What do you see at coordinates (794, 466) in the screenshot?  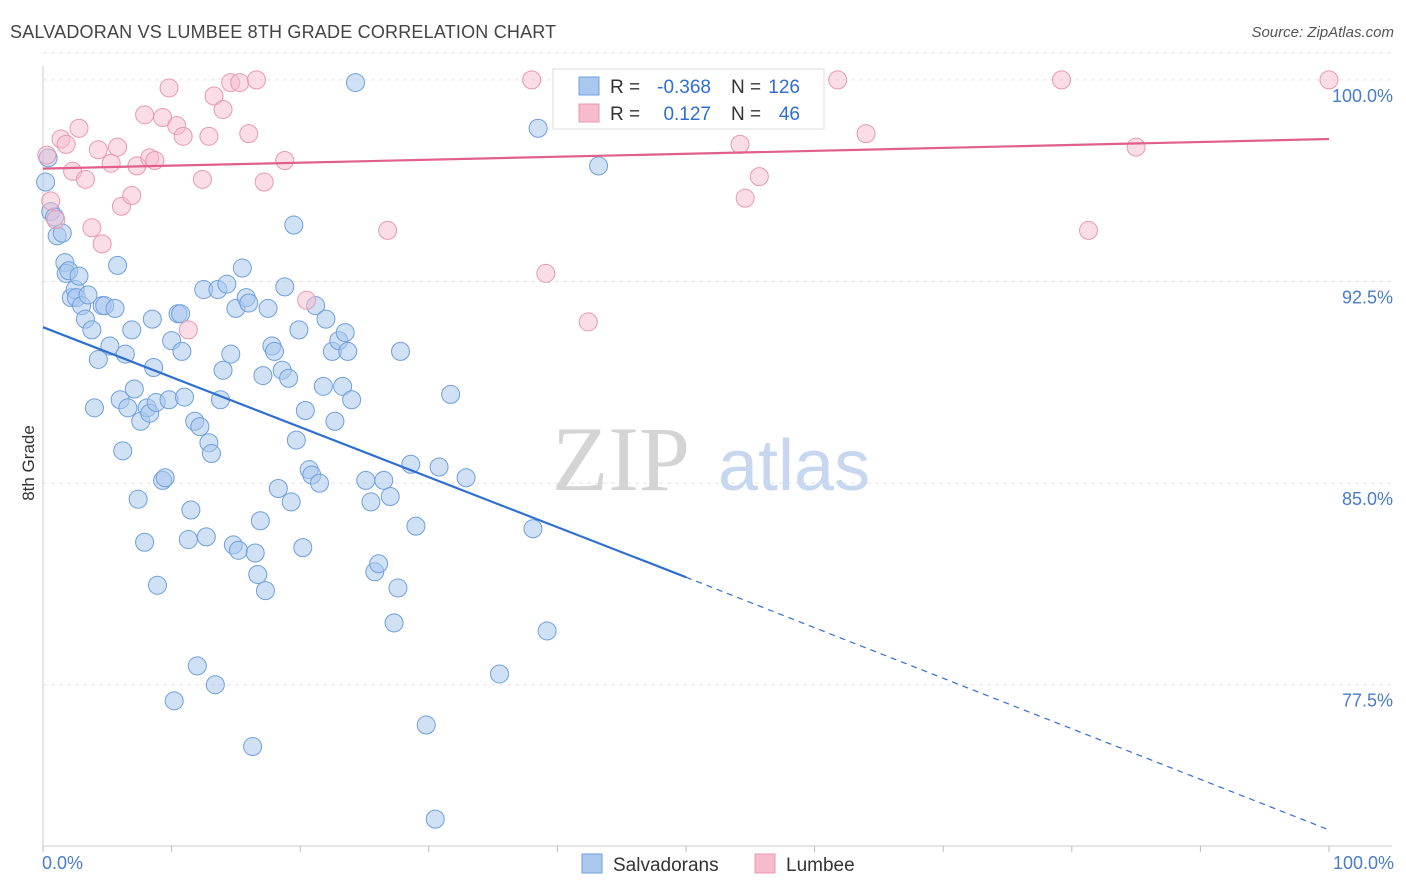 I see `watermark-atlas: atlas` at bounding box center [794, 466].